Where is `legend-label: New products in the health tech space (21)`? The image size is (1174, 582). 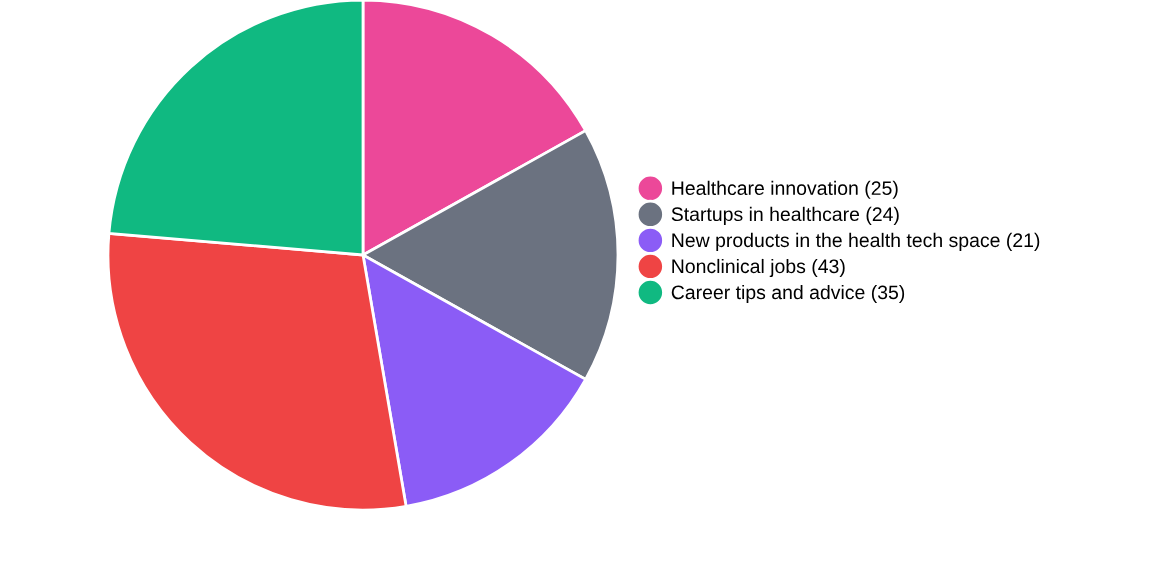
legend-label: New products in the health tech space (21) is located at coordinates (856, 241).